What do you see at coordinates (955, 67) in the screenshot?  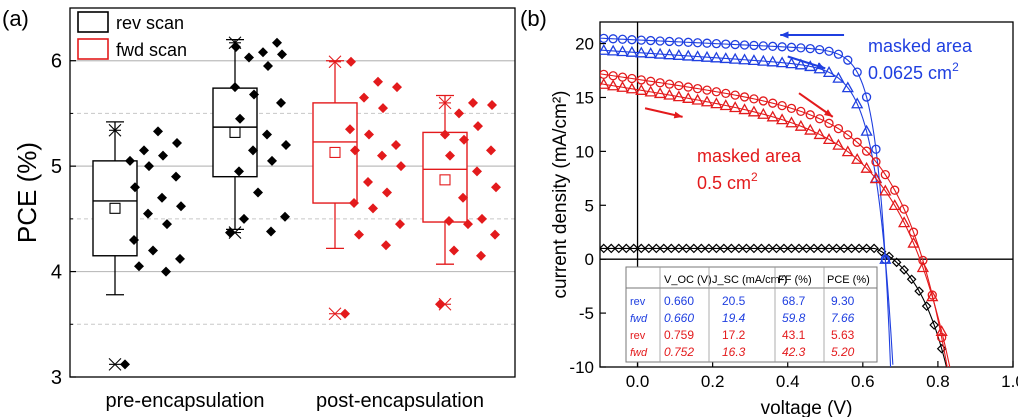 I see `annotation-area-sup: 2` at bounding box center [955, 67].